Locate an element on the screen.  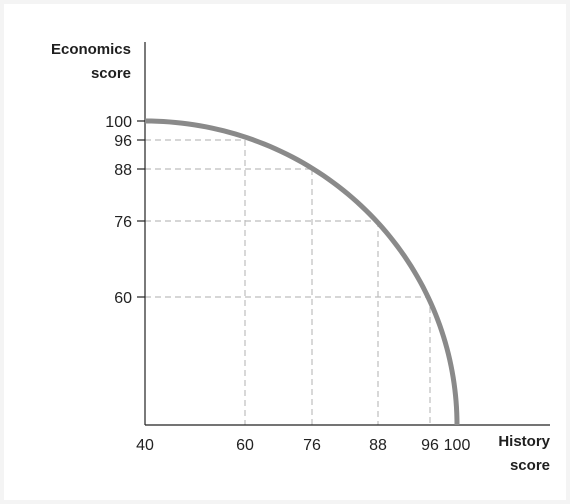
x-axis-title-line-2: score is located at coordinates (530, 465).